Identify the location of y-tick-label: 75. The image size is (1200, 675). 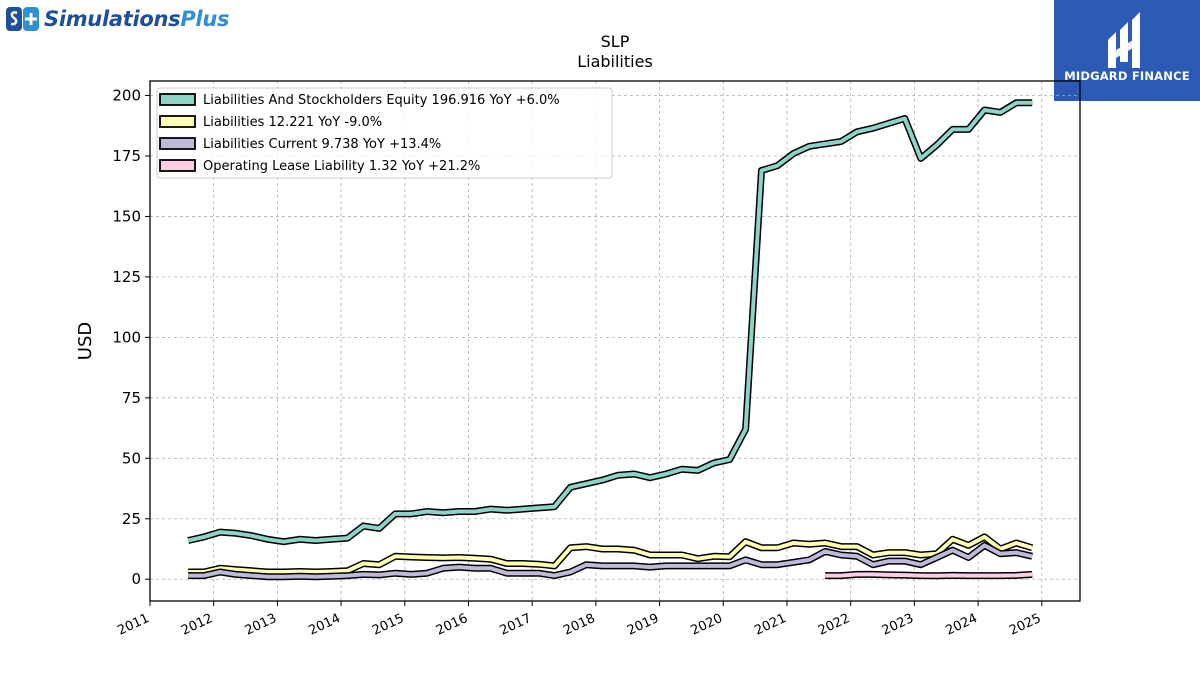
(131, 398).